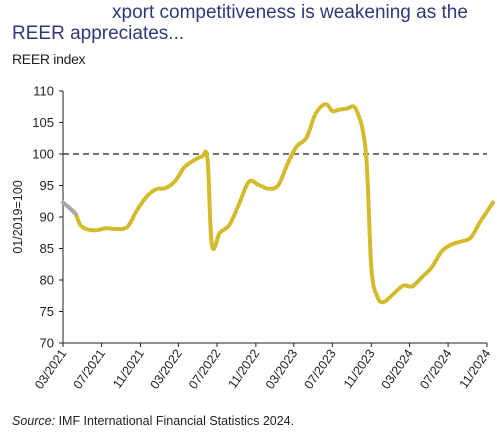  What do you see at coordinates (47, 280) in the screenshot?
I see `y-tick-label: 80` at bounding box center [47, 280].